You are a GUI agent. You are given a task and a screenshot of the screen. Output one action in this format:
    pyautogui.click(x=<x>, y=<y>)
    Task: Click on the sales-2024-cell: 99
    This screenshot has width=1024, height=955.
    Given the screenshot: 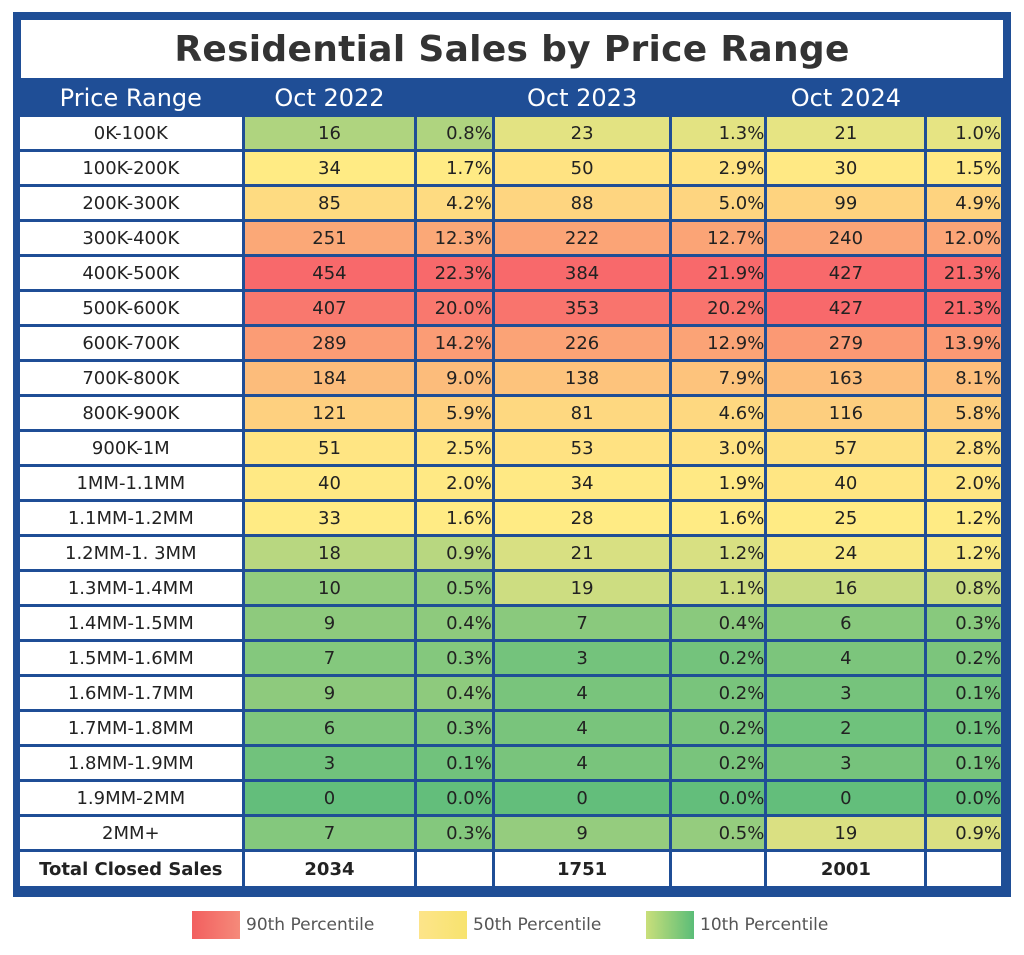 What is the action you would take?
    pyautogui.click(x=846, y=203)
    